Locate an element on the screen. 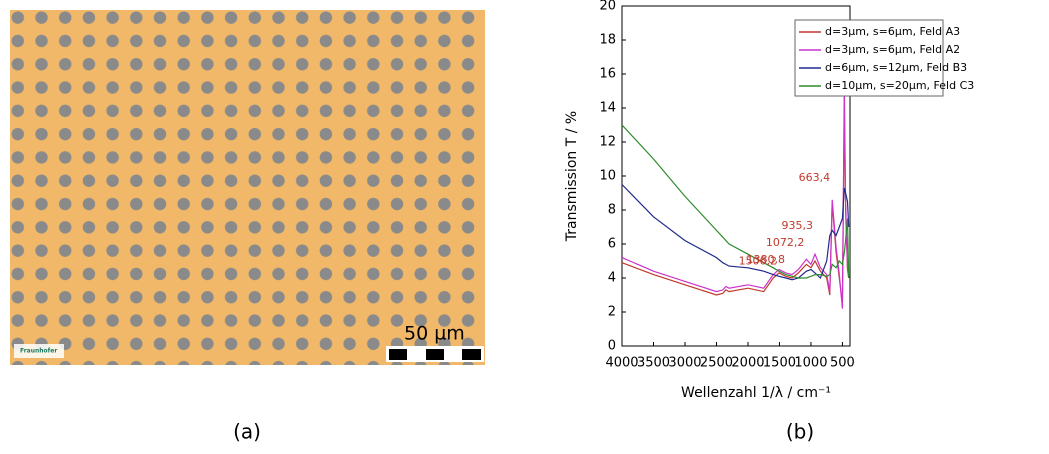 The height and width of the screenshot is (454, 1049). y-tick-label: 0 is located at coordinates (612, 346).